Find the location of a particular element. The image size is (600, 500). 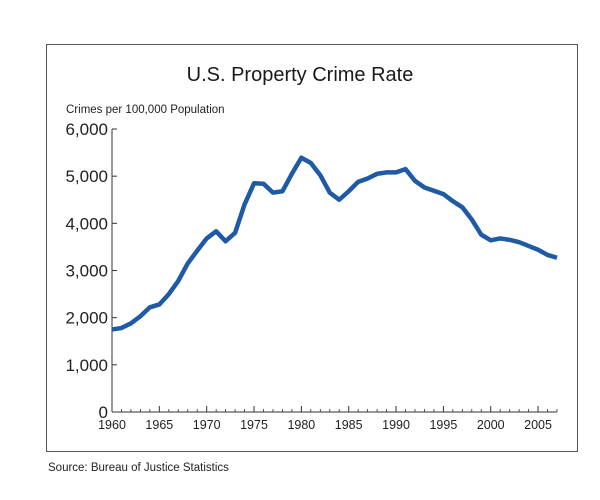

y-tick-label: 4,000 is located at coordinates (86, 223).